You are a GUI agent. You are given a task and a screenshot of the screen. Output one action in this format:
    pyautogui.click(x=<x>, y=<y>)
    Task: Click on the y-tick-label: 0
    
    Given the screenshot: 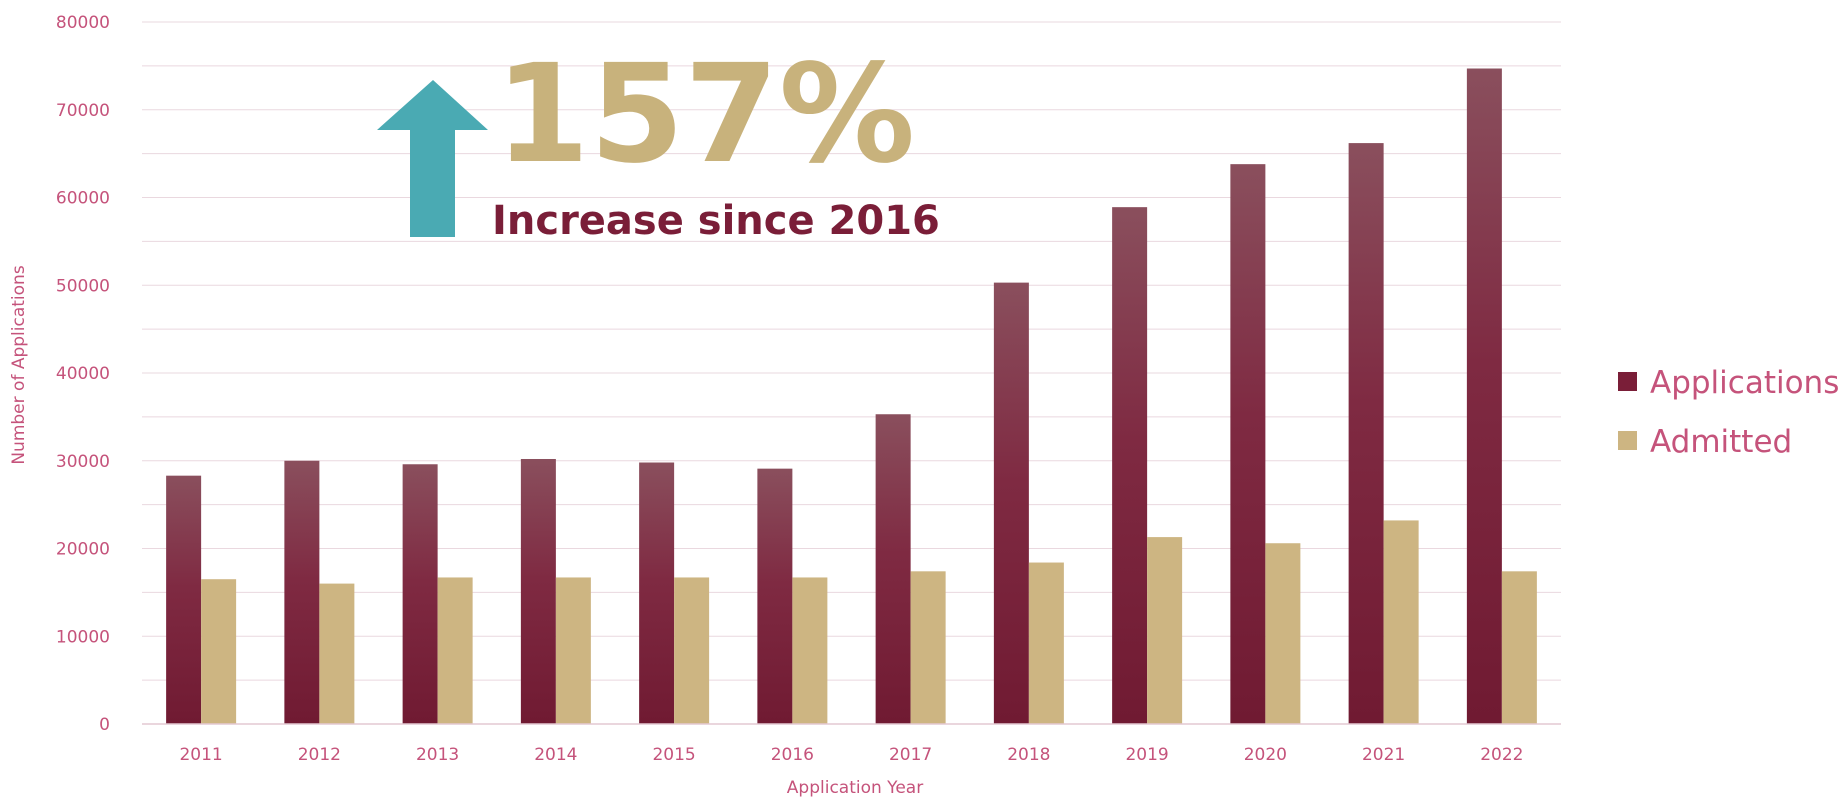 What is the action you would take?
    pyautogui.click(x=104, y=725)
    